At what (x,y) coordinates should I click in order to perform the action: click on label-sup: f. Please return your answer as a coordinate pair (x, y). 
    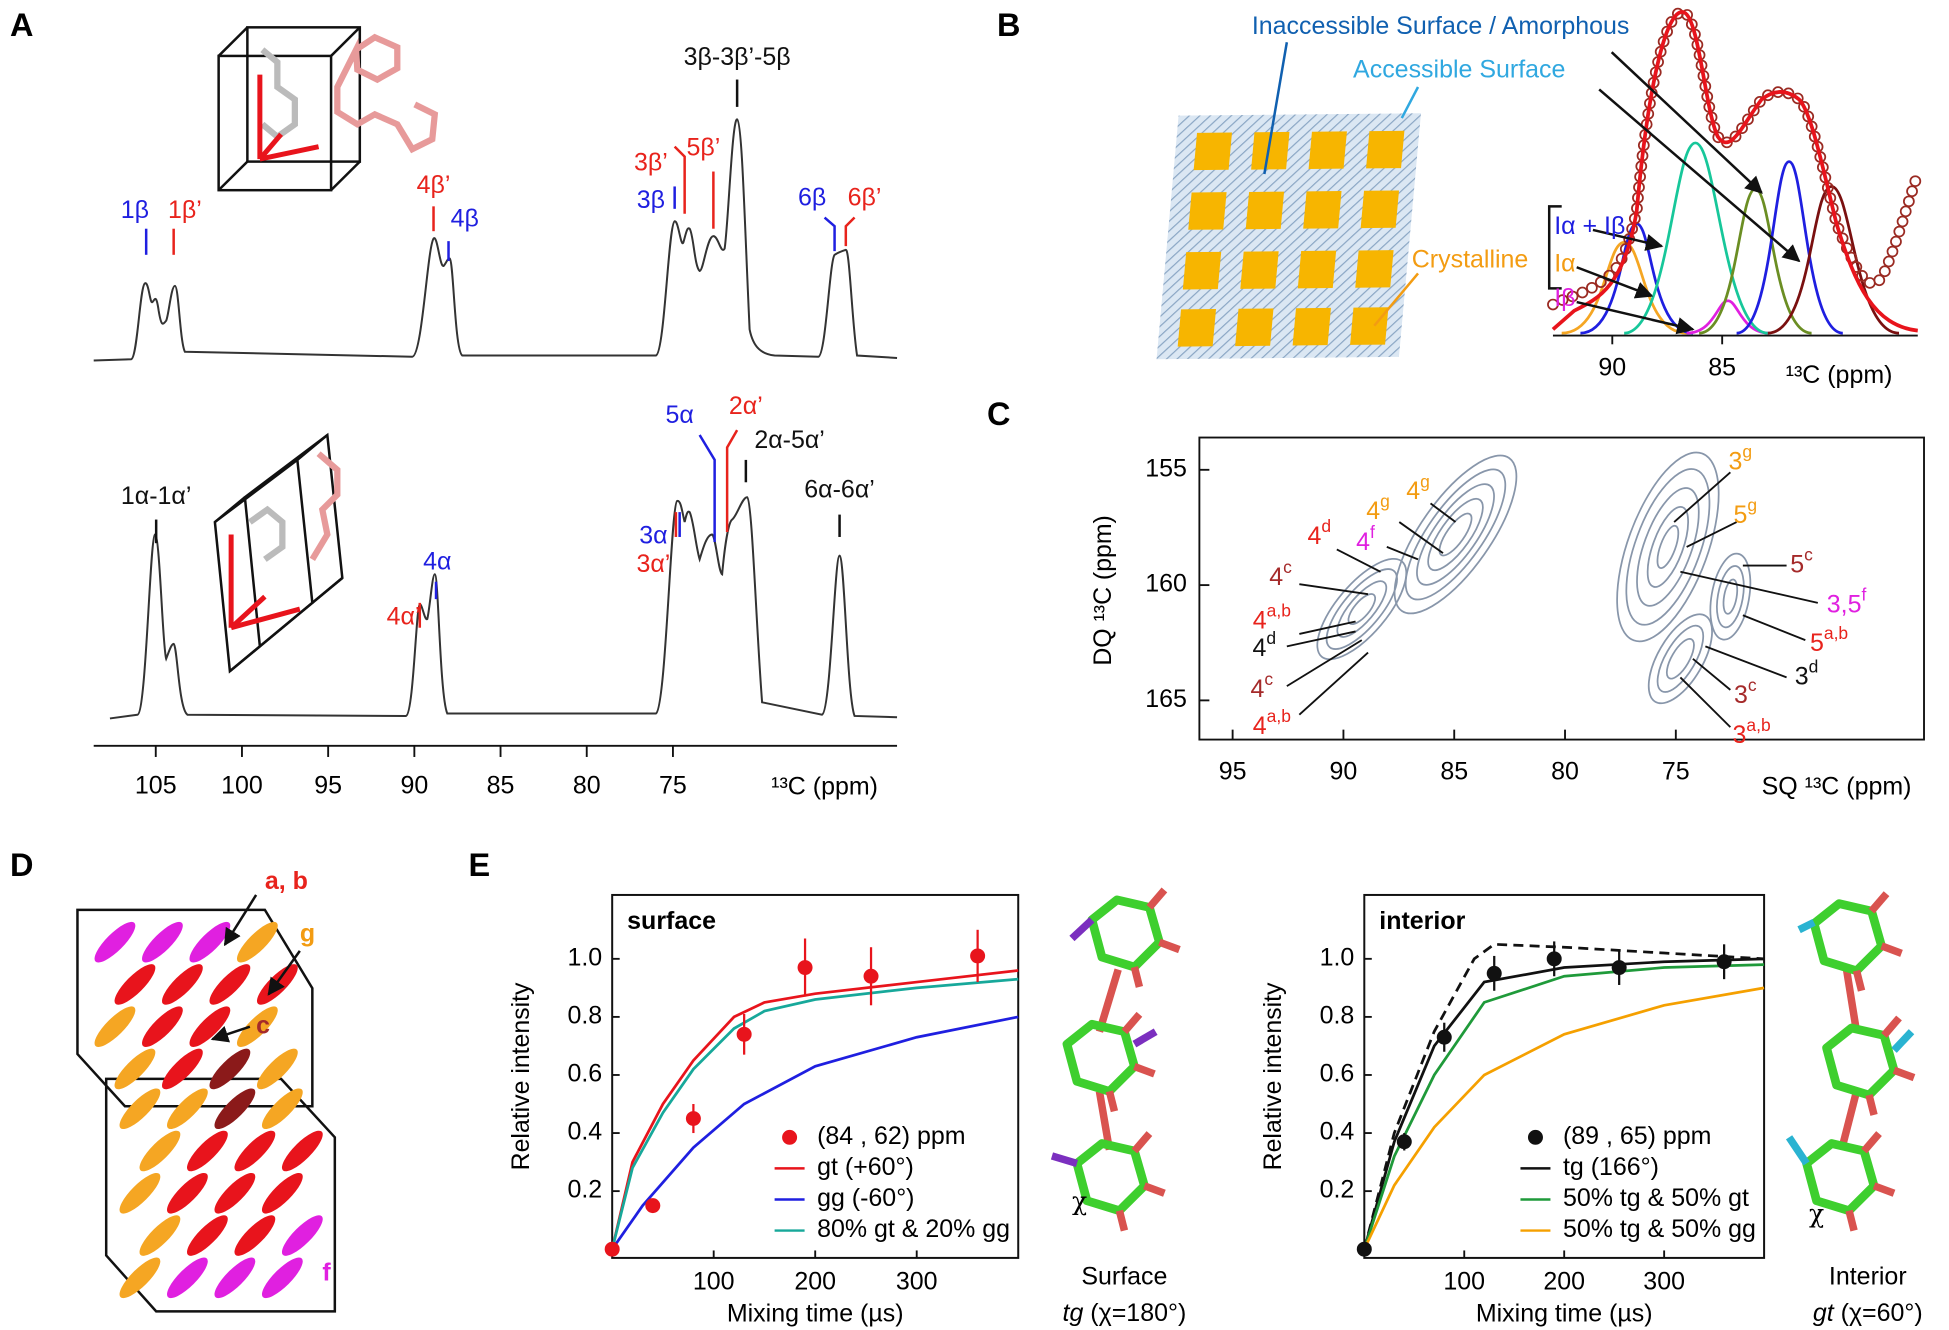
    Looking at the image, I should click on (1372, 532).